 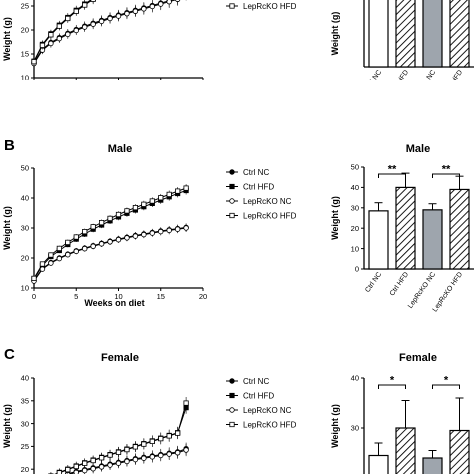 I want to click on legend-c: Ctrl NC Ctrl HFD LepRcKO NC LepRcKO HFD, so click(x=261, y=403).